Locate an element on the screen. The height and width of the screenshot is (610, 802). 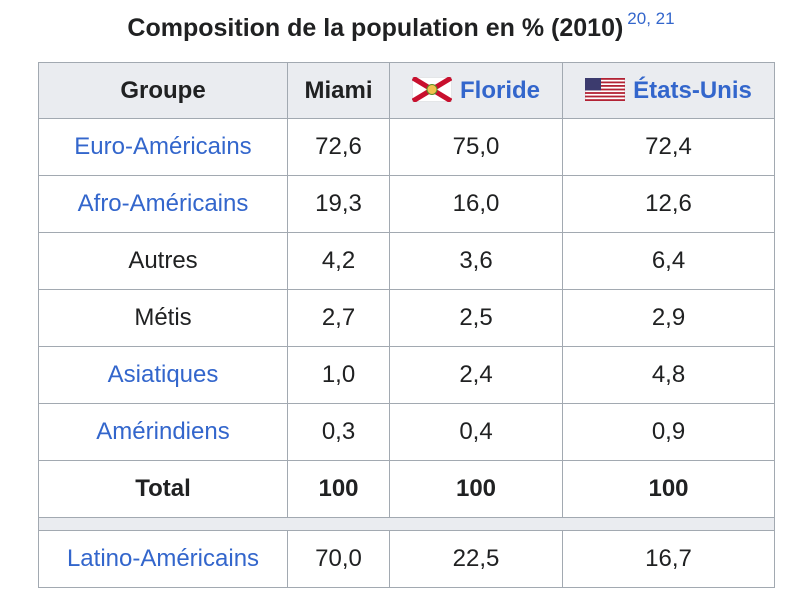
table-row: Amérindiens 0,3 0,4 0,9 is located at coordinates (406, 432).